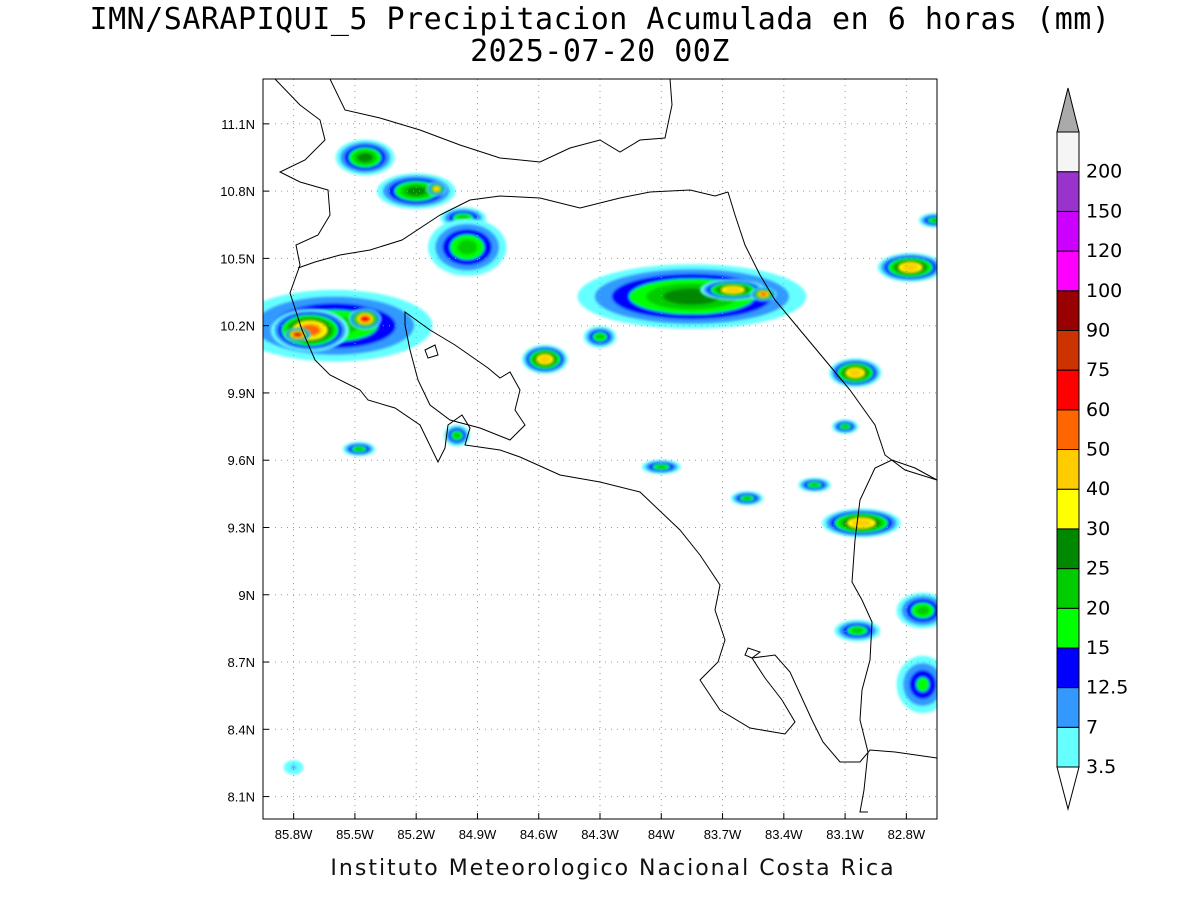 The height and width of the screenshot is (900, 1200). Describe the element at coordinates (1104, 172) in the screenshot. I see `colorbar-label: 200` at that location.